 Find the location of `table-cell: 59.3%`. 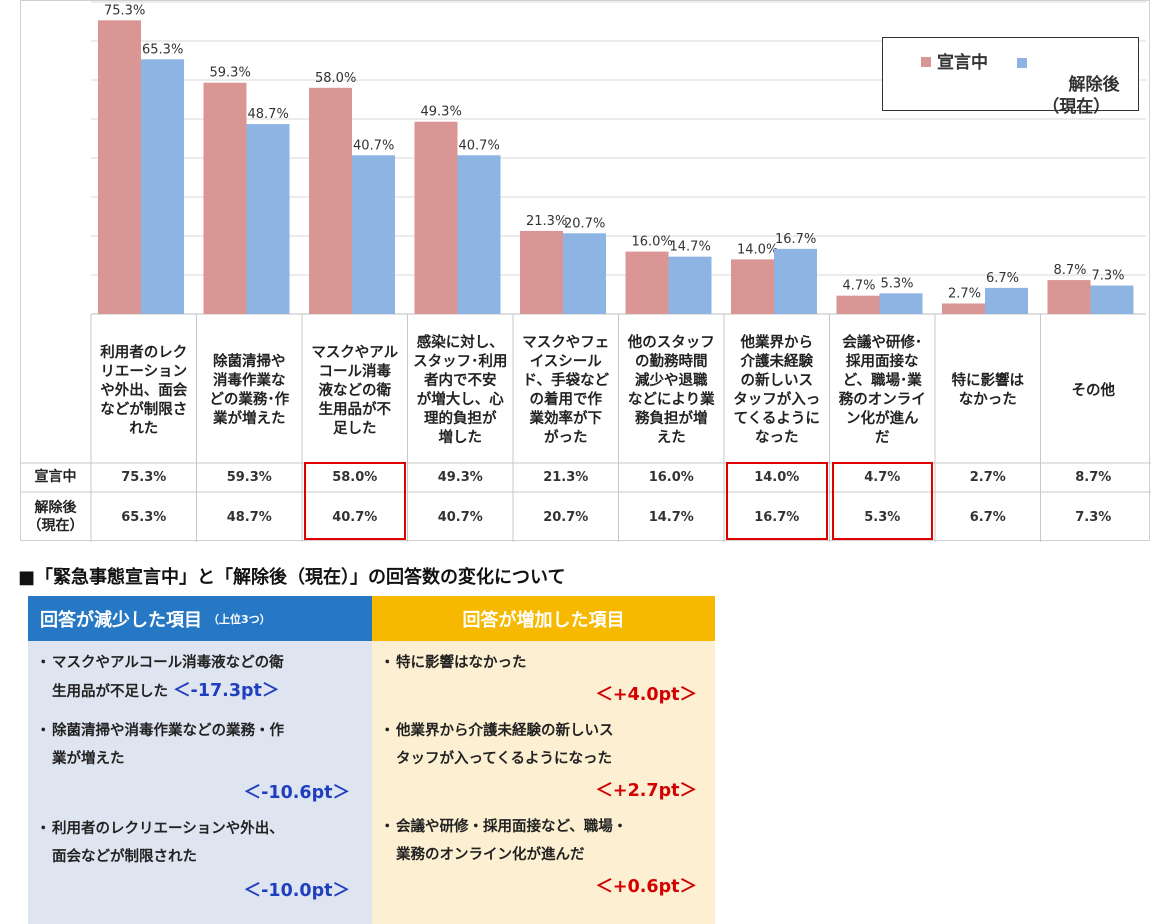

table-cell: 59.3% is located at coordinates (249, 477).